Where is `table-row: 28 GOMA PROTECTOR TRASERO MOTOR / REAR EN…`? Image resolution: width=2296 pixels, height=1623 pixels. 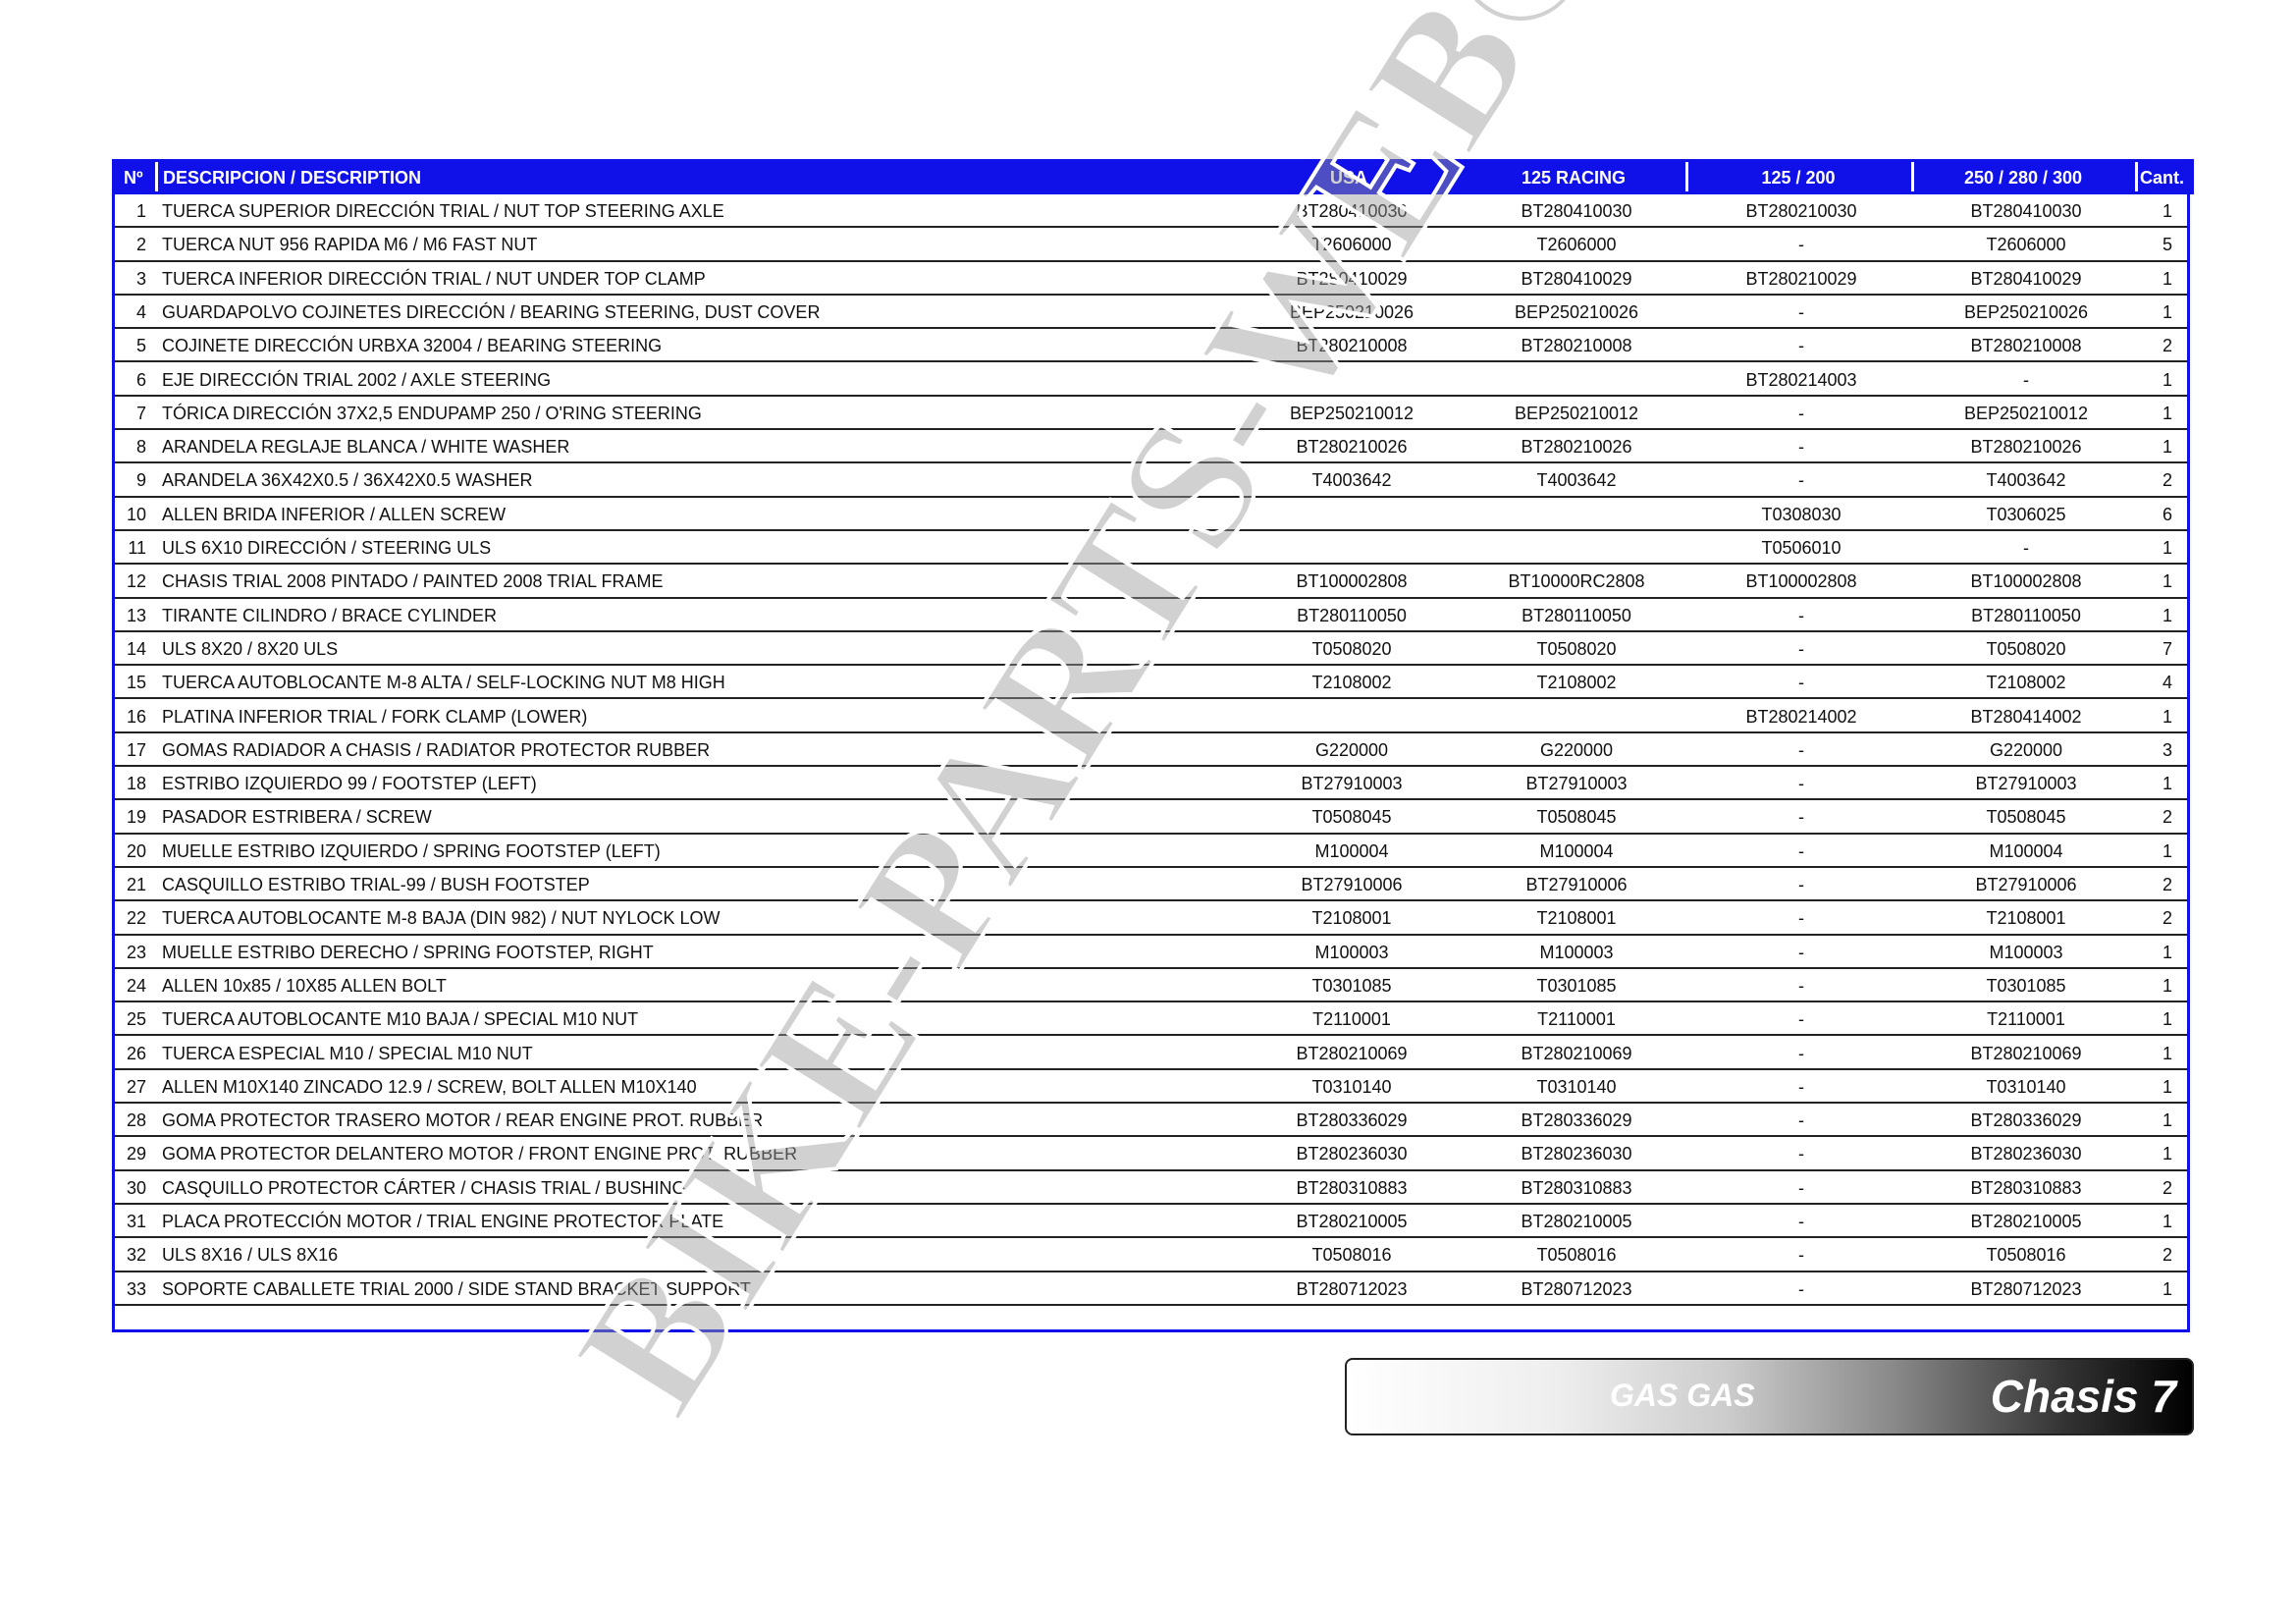
table-row: 28 GOMA PROTECTOR TRASERO MOTOR / REAR EN… is located at coordinates (1151, 1121).